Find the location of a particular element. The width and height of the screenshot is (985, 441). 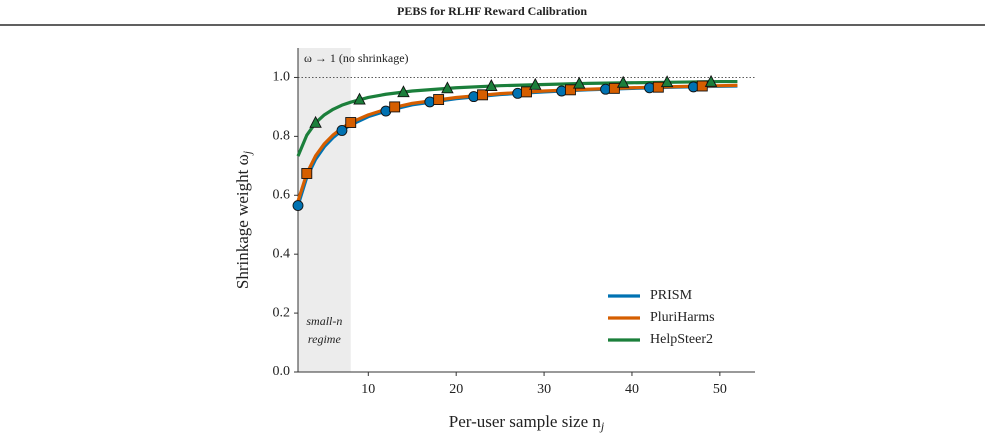

x-tick-label: 10 is located at coordinates (368, 389).